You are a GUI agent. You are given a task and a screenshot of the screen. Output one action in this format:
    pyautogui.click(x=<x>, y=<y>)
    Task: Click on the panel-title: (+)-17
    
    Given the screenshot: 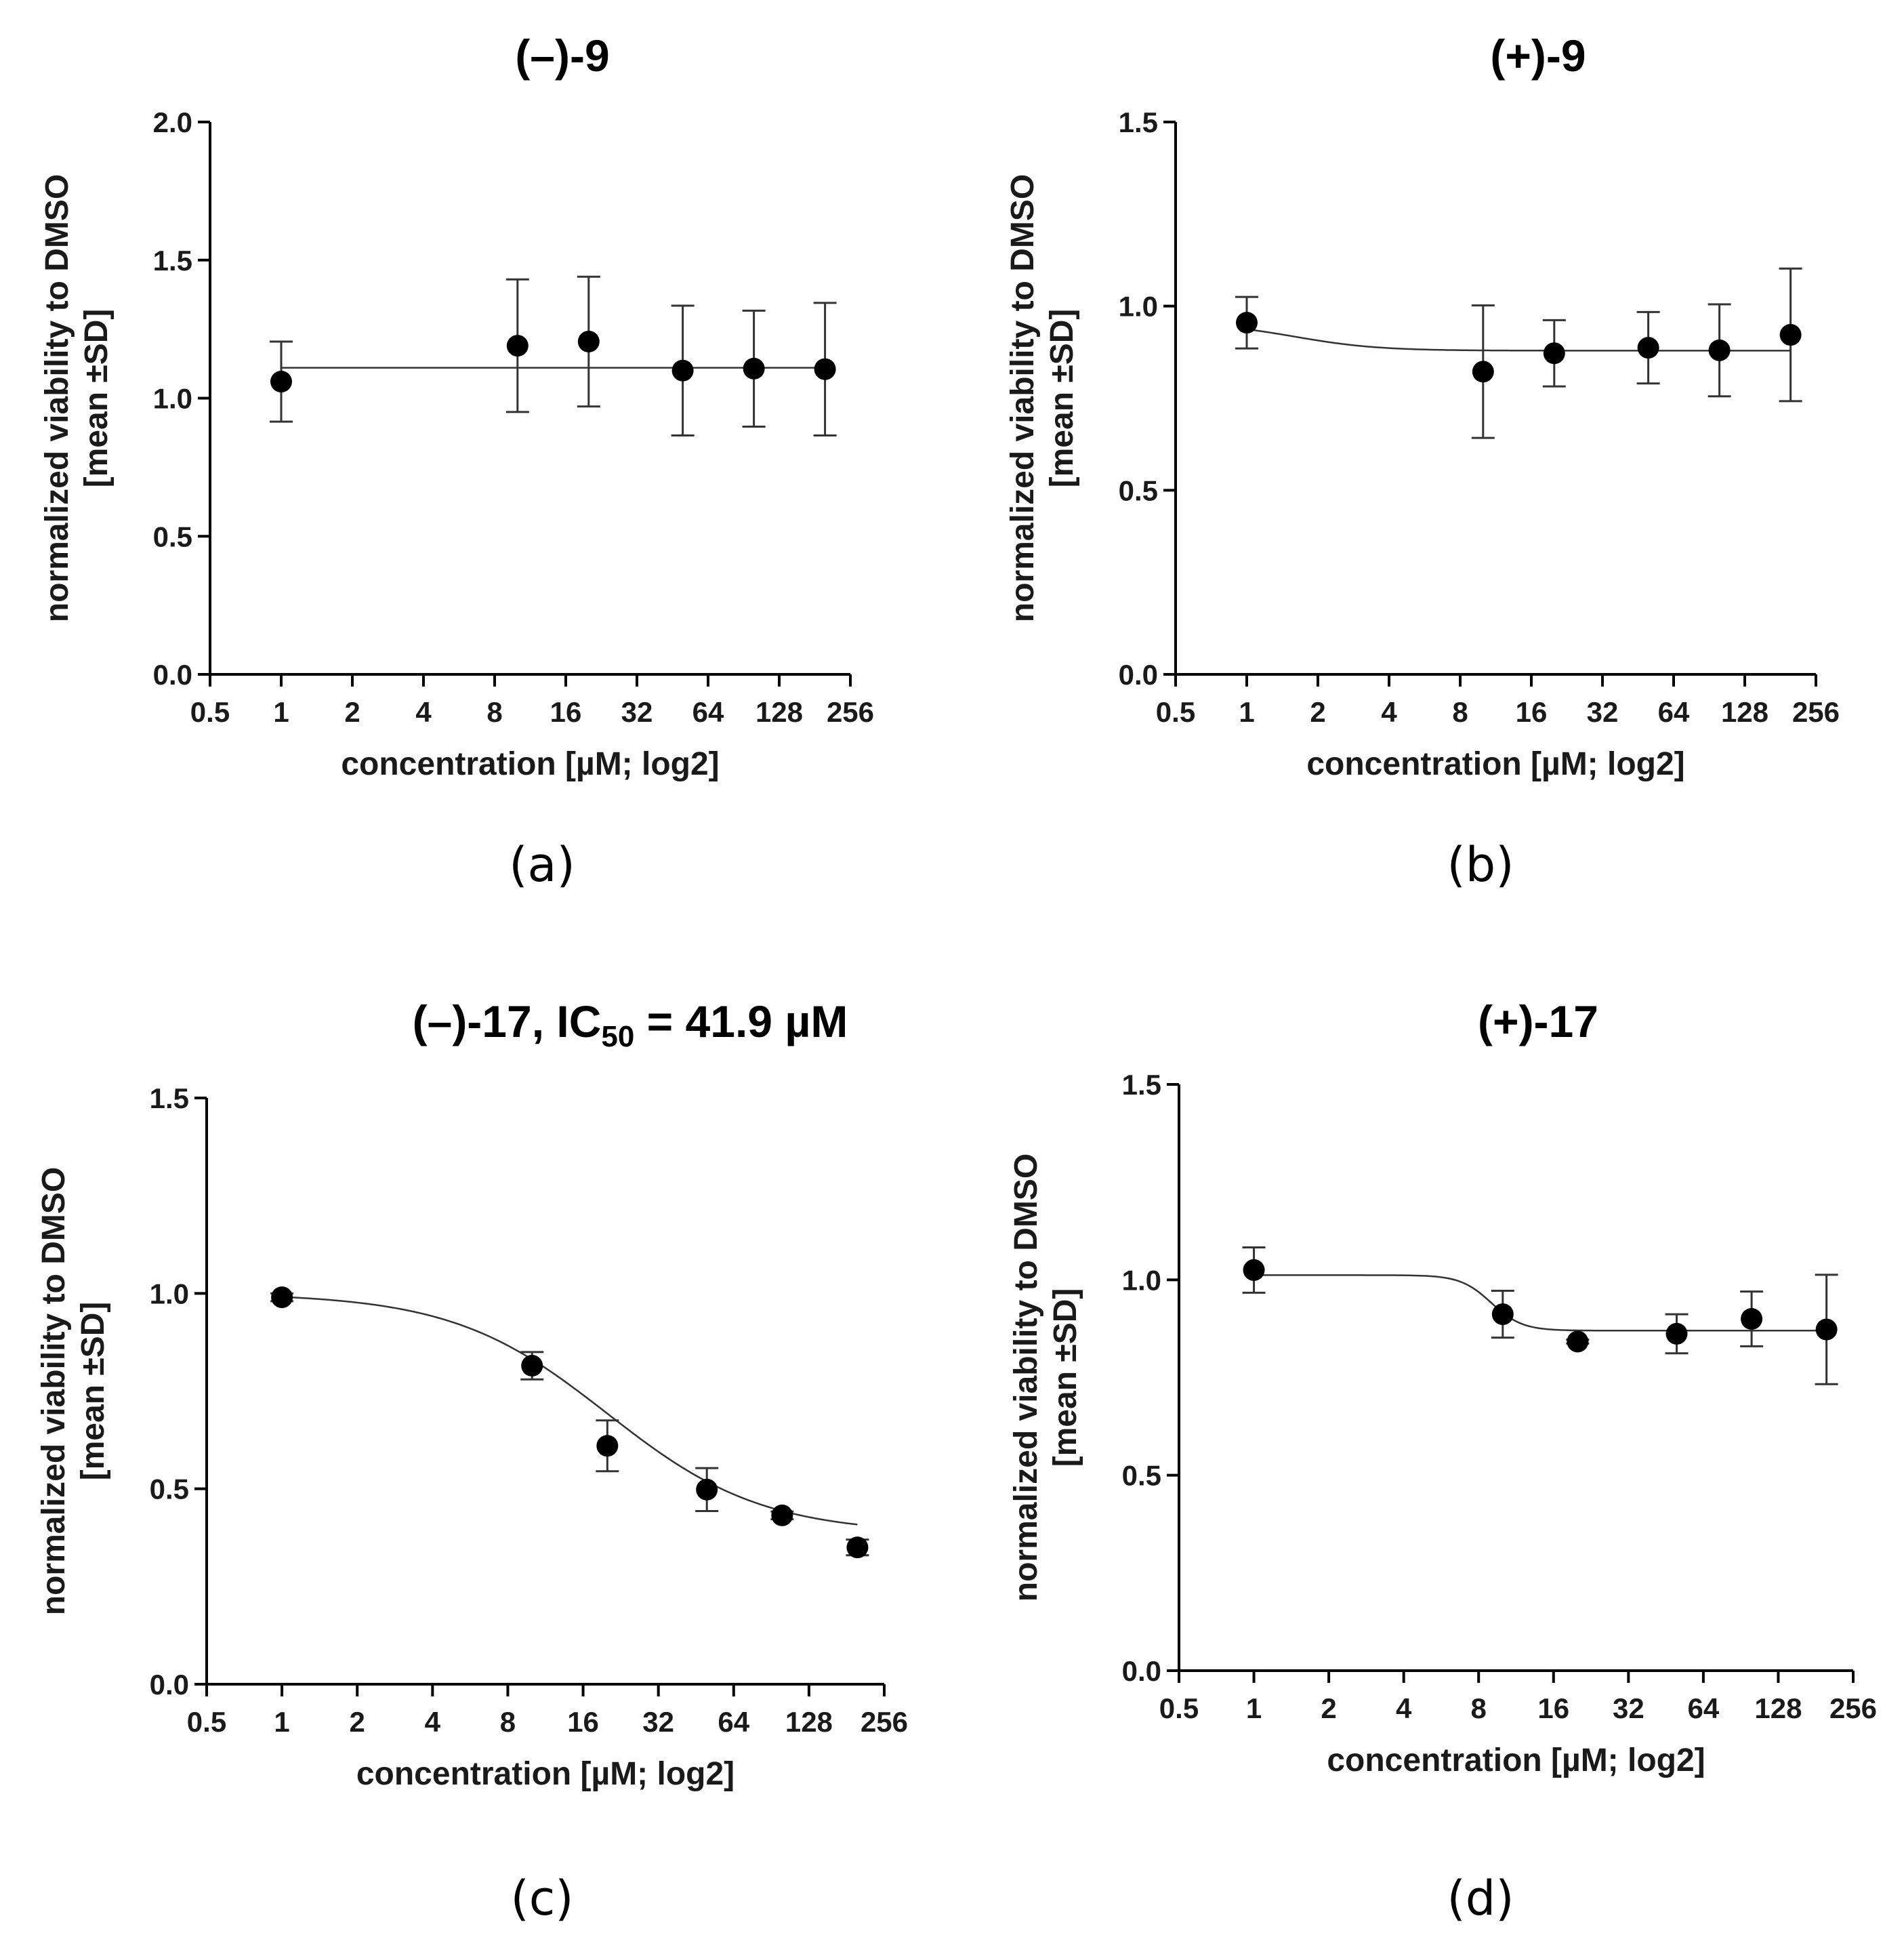 What is the action you would take?
    pyautogui.click(x=1538, y=1021)
    